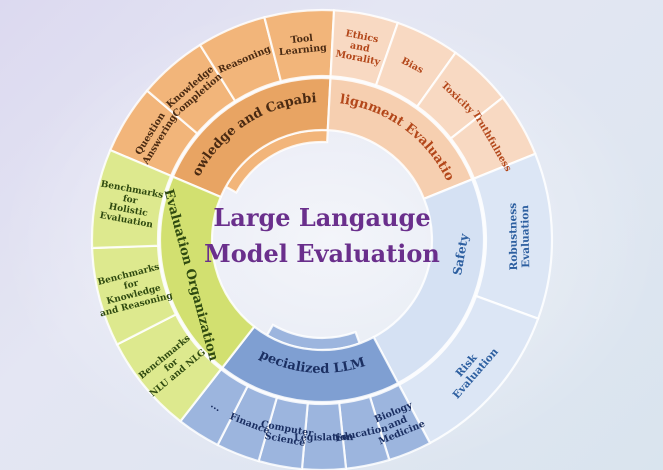 This screenshot has height=470, width=663. Describe the element at coordinates (525, 236) in the screenshot. I see `item-label-line: Evaluation` at that location.